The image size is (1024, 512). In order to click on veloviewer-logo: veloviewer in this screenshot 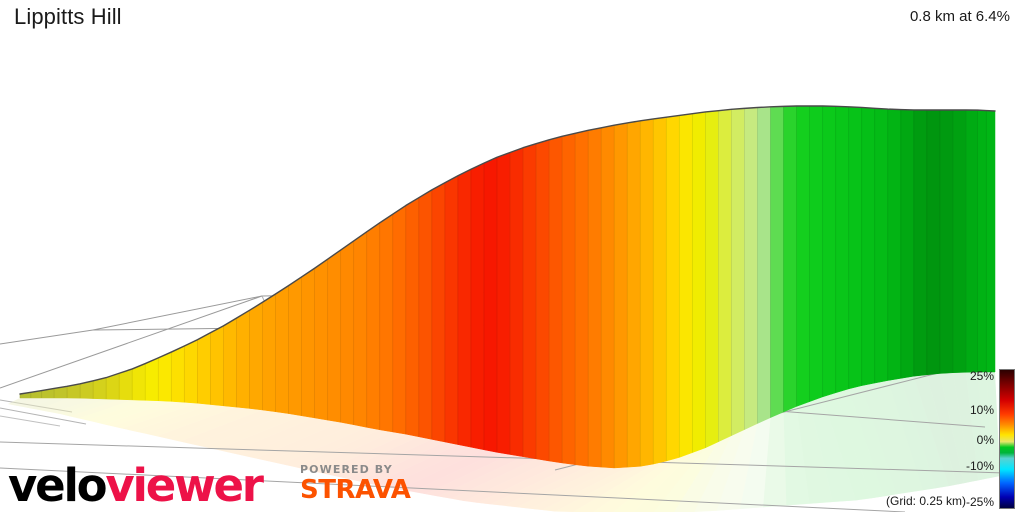, I will do `click(136, 485)`.